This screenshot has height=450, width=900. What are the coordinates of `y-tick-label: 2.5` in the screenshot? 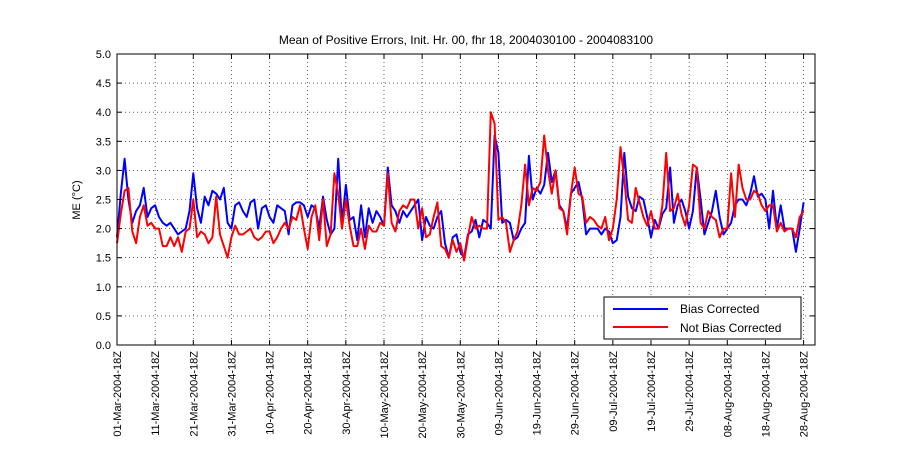 It's located at (103, 201).